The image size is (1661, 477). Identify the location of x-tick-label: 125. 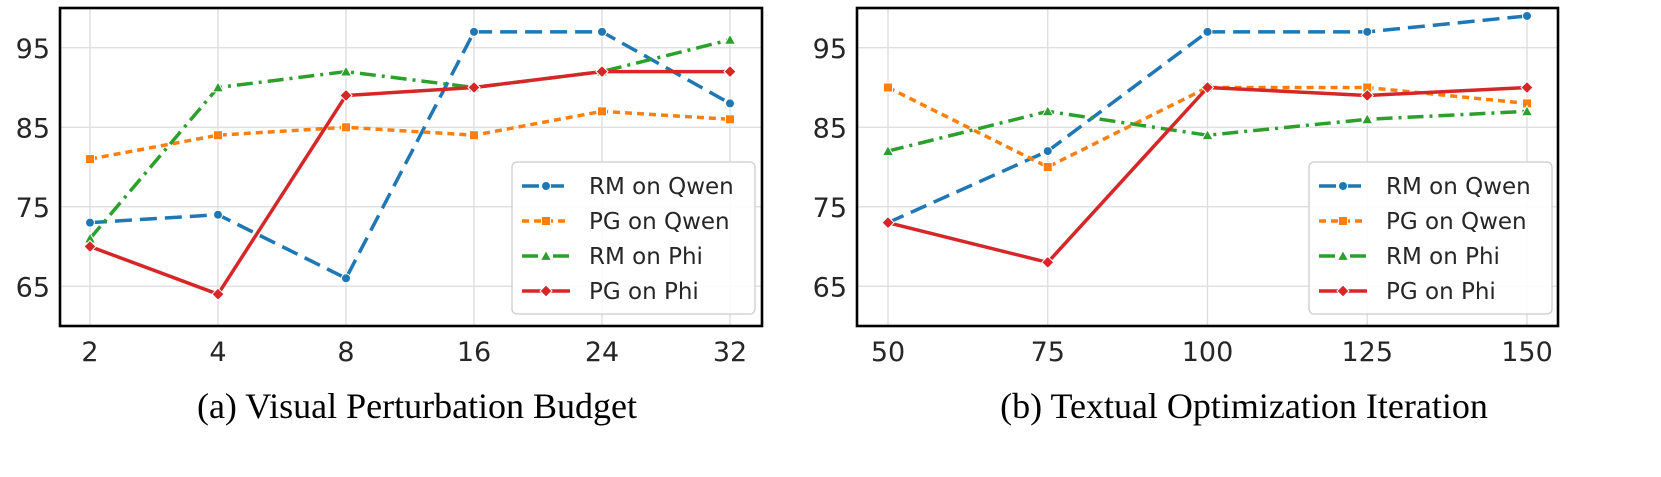
(1367, 352).